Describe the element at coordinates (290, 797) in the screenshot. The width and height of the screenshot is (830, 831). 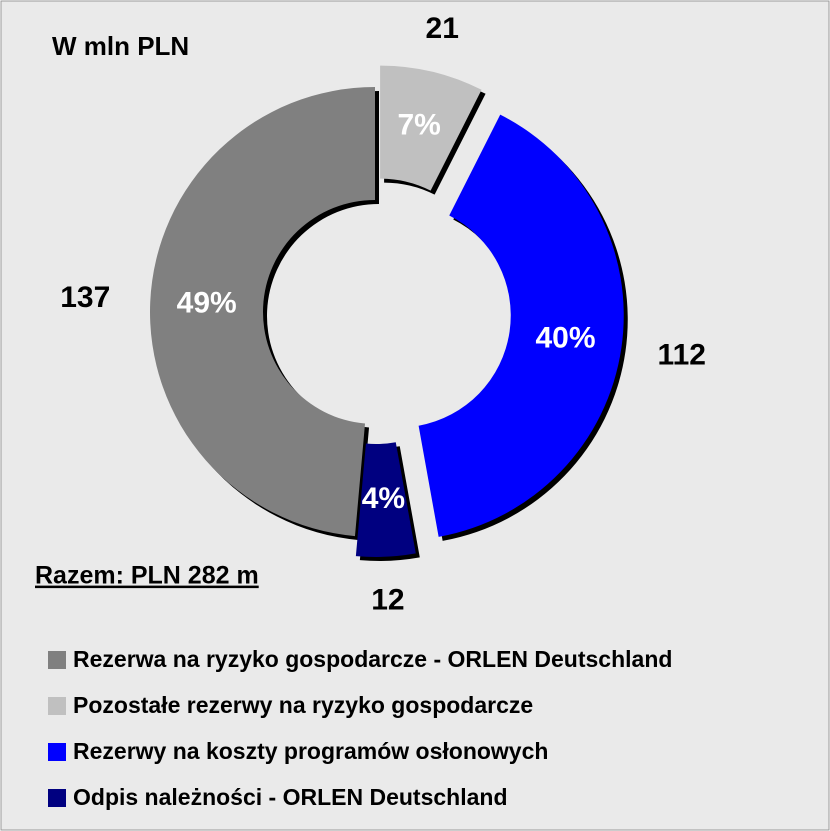
I see `legend-label: Odpis należności - ORLEN Deutschland` at that location.